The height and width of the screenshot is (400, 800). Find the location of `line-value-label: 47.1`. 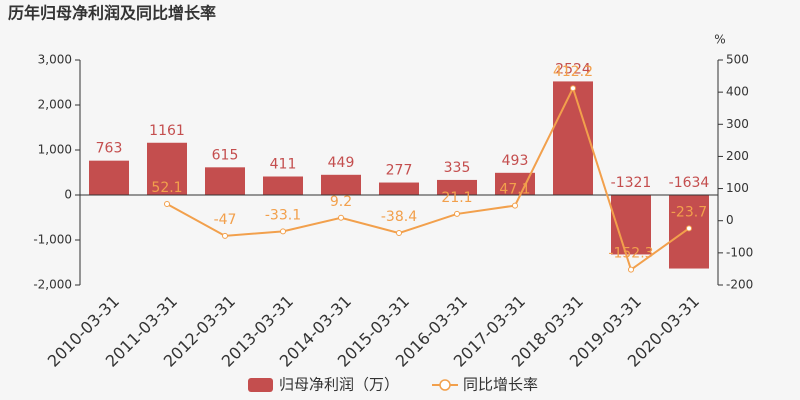

line-value-label: 47.1 is located at coordinates (514, 190).